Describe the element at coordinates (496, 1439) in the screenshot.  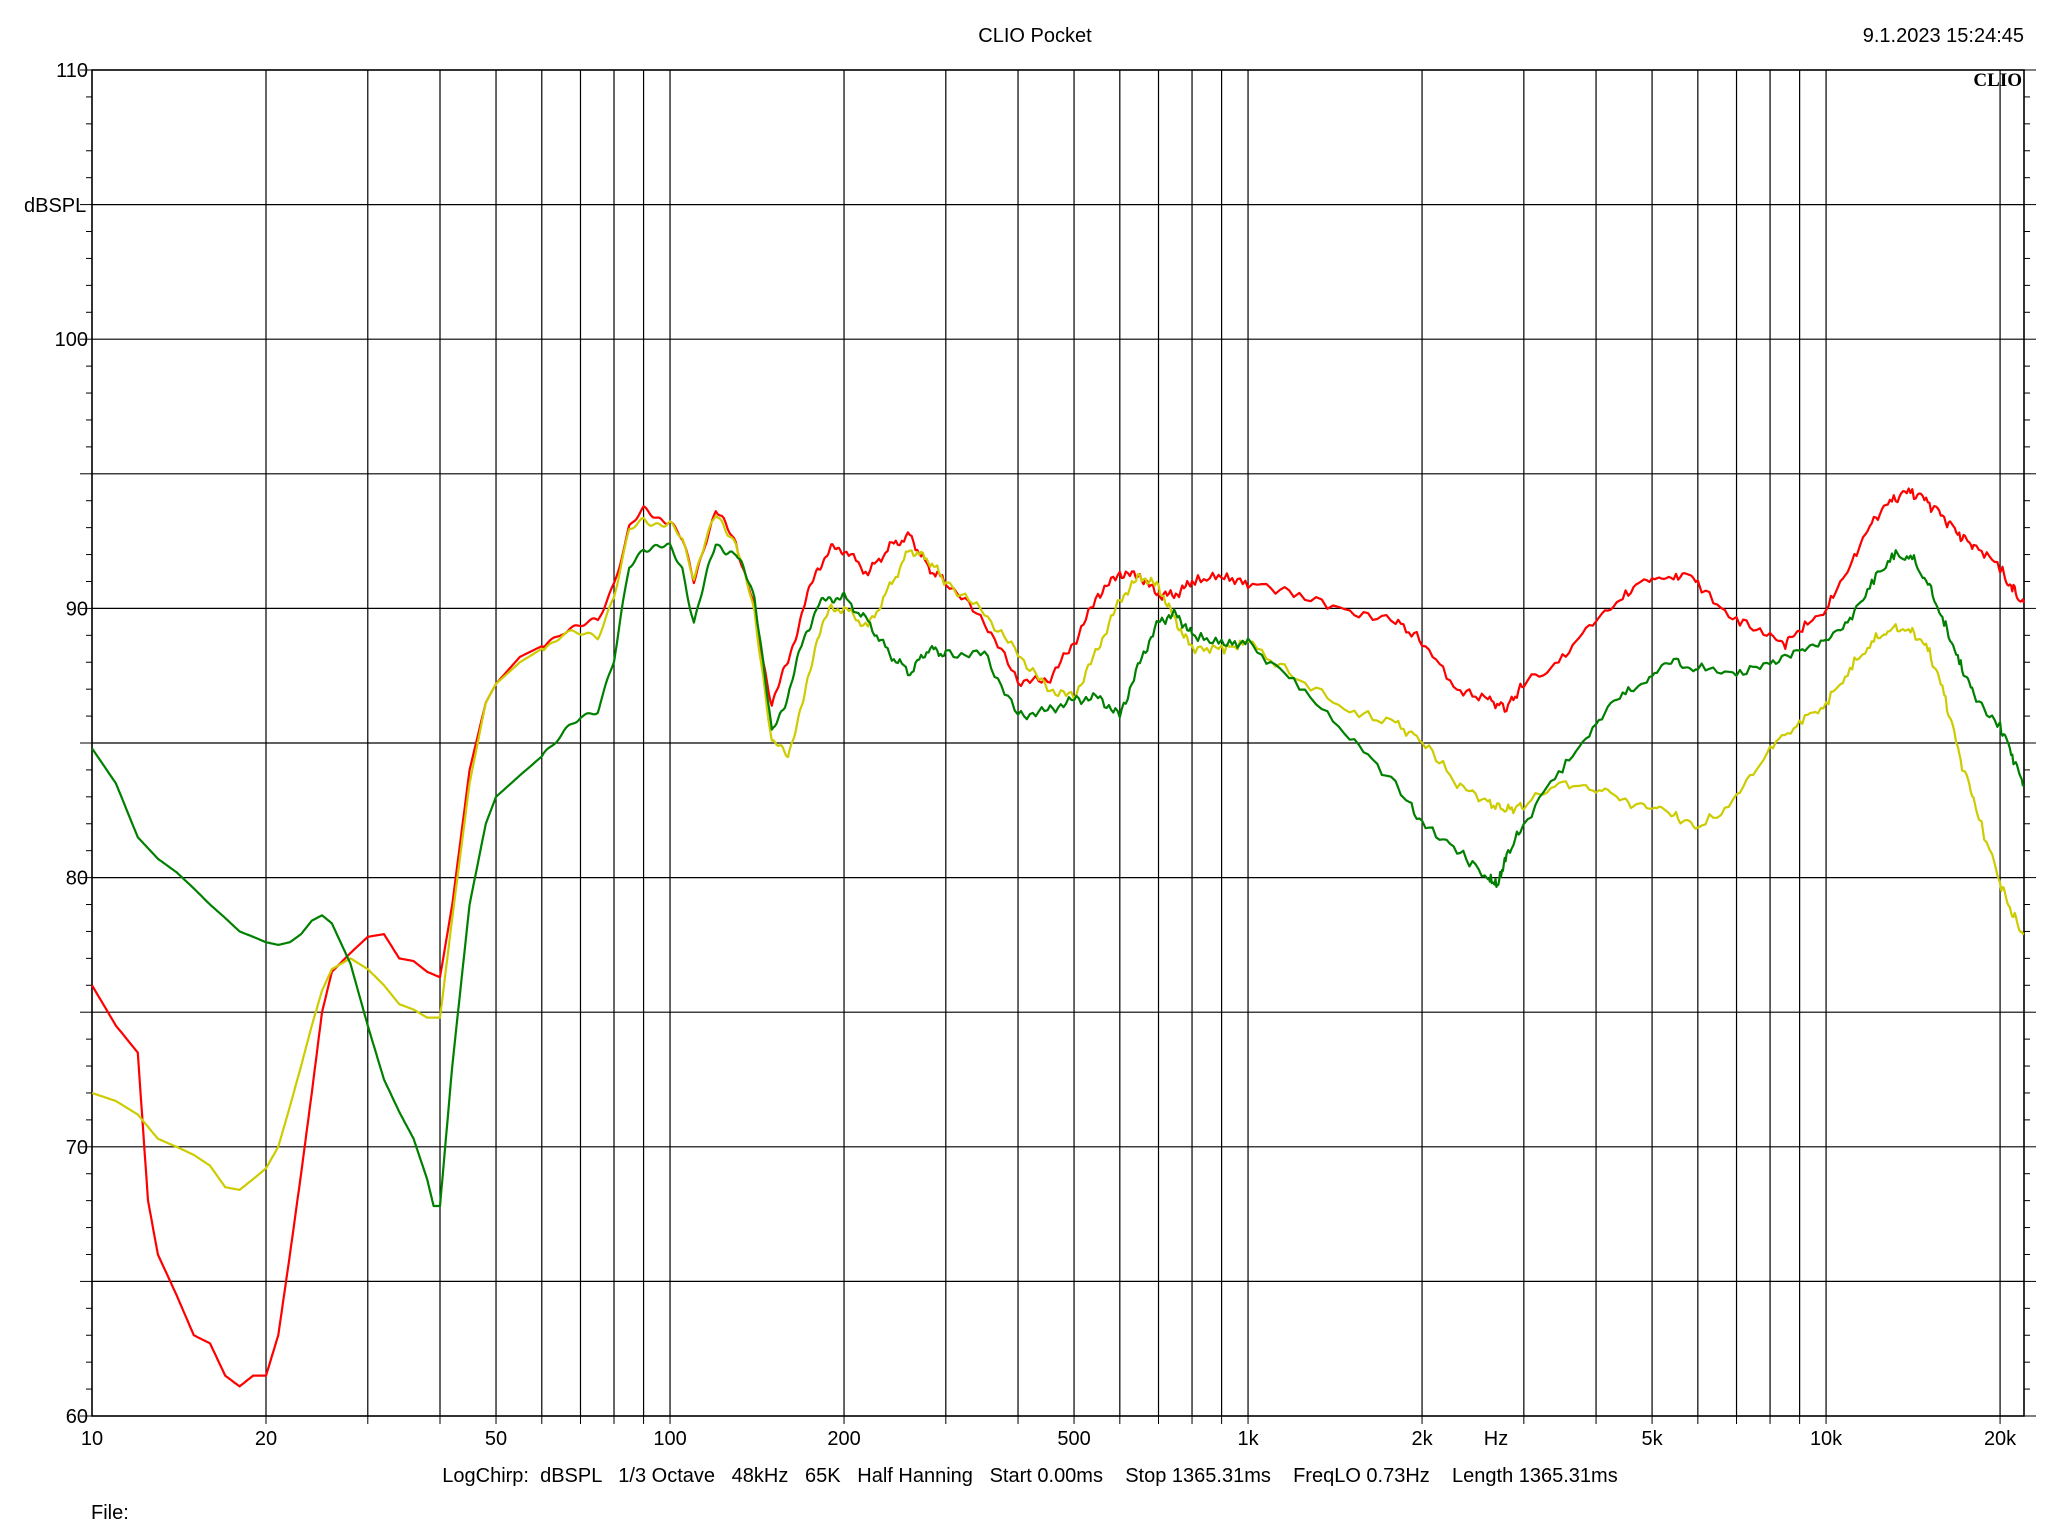
I see `x-tick-label: 50` at that location.